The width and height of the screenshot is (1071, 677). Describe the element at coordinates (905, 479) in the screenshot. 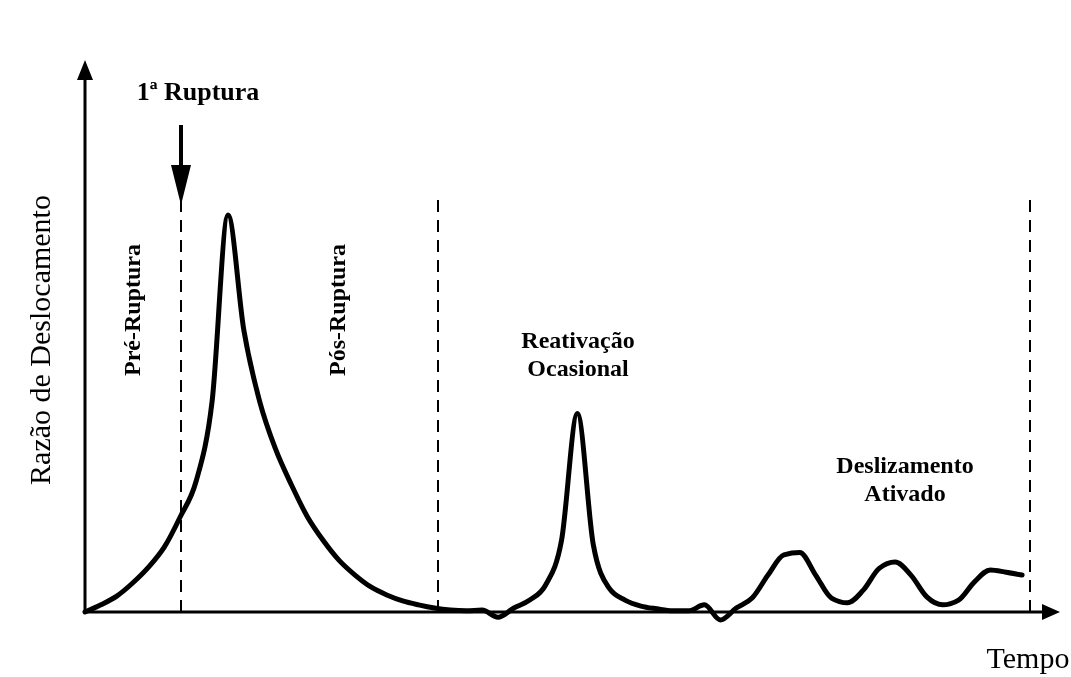

I see `annotation: Deslizamento Ativado` at that location.